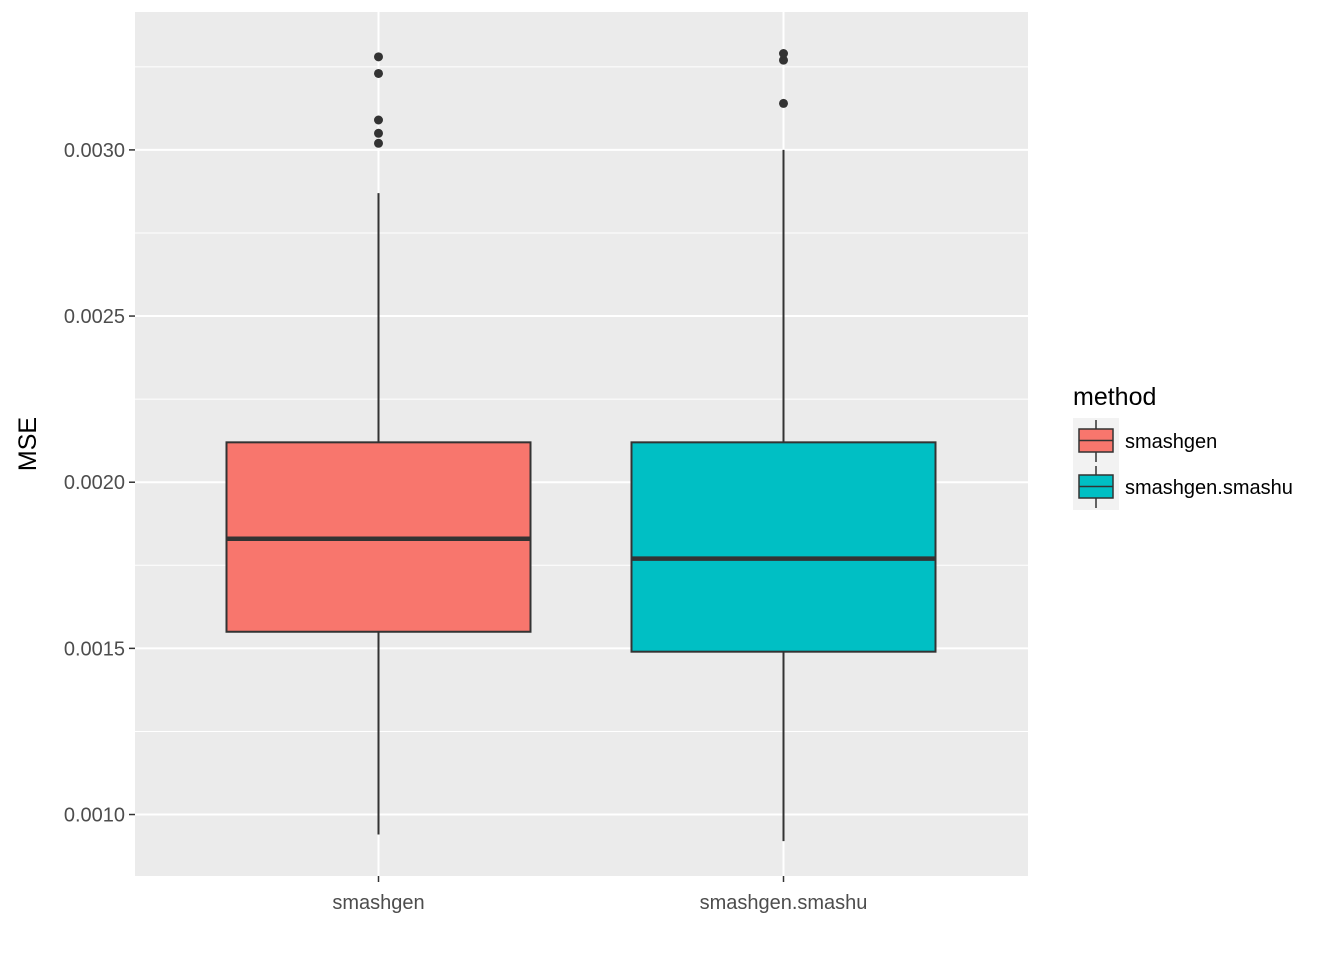 The image size is (1344, 960). I want to click on y-axis-title: MSE, so click(28, 444).